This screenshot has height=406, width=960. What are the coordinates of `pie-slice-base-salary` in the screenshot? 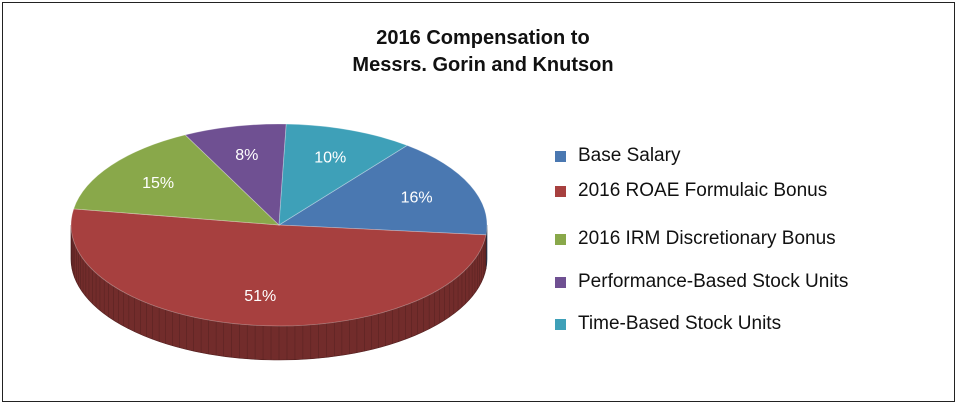 It's located at (382, 190).